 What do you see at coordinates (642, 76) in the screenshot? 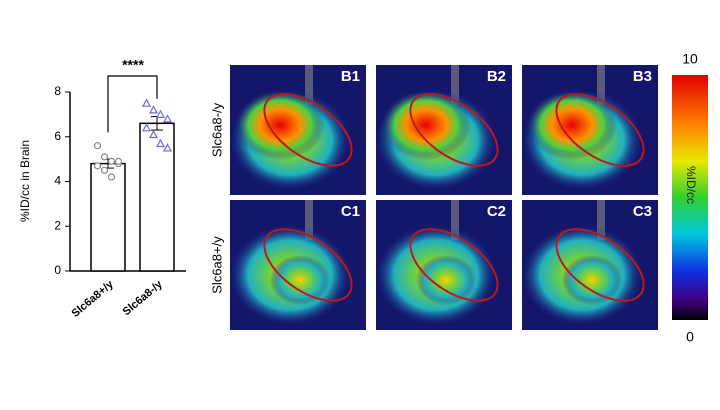
I see `panel-label: B3` at bounding box center [642, 76].